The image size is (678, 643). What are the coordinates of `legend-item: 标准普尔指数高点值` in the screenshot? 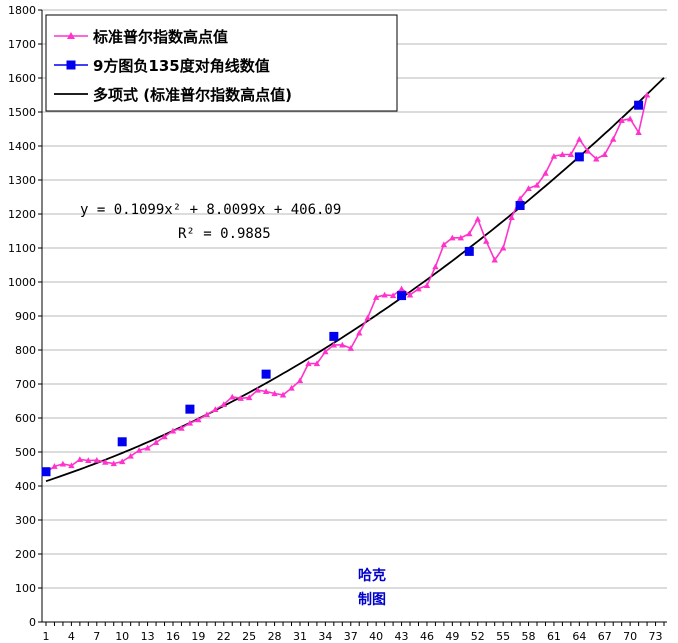 It's located at (141, 37).